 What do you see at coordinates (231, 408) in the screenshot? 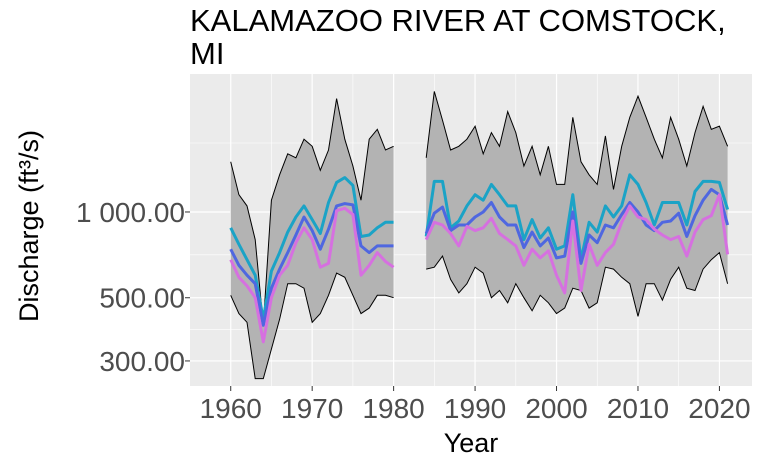
I see `x-tick-label: 1960` at bounding box center [231, 408].